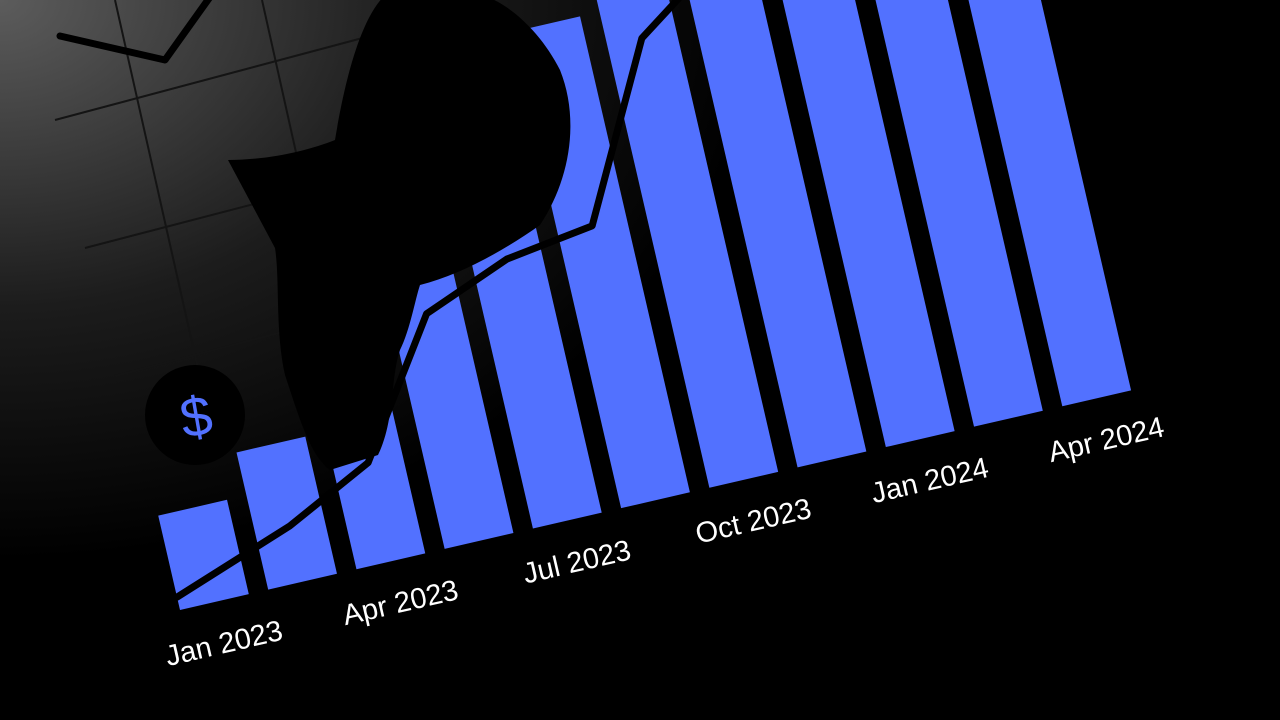  I want to click on x-tick-label: Jan 2023, so click(223, 644).